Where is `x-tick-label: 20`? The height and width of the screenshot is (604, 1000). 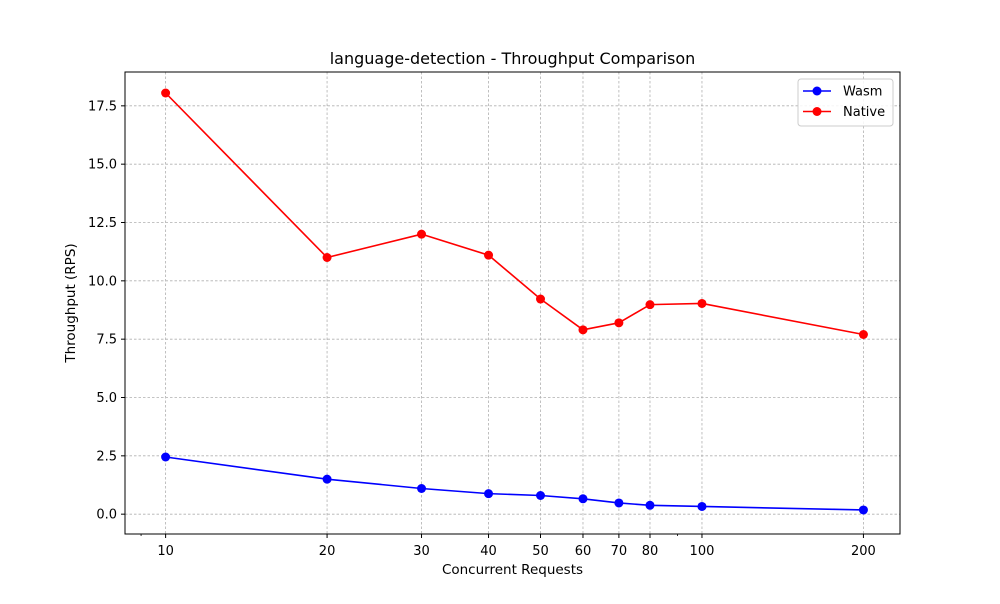 x-tick-label: 20 is located at coordinates (327, 551).